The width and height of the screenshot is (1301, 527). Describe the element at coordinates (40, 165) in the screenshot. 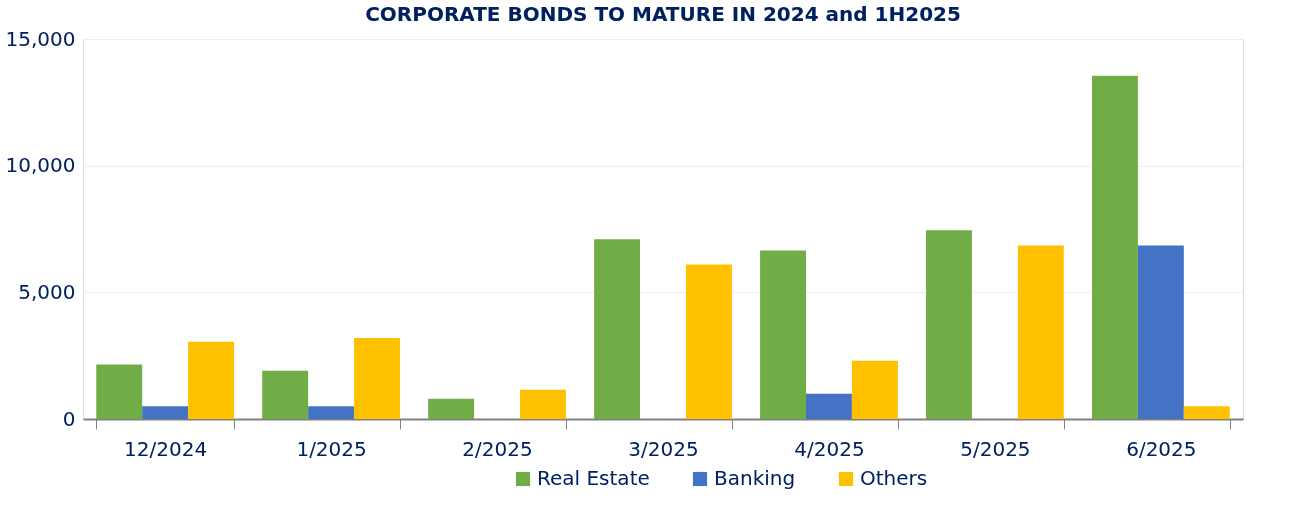

I see `y-tick-label: 10,000` at that location.